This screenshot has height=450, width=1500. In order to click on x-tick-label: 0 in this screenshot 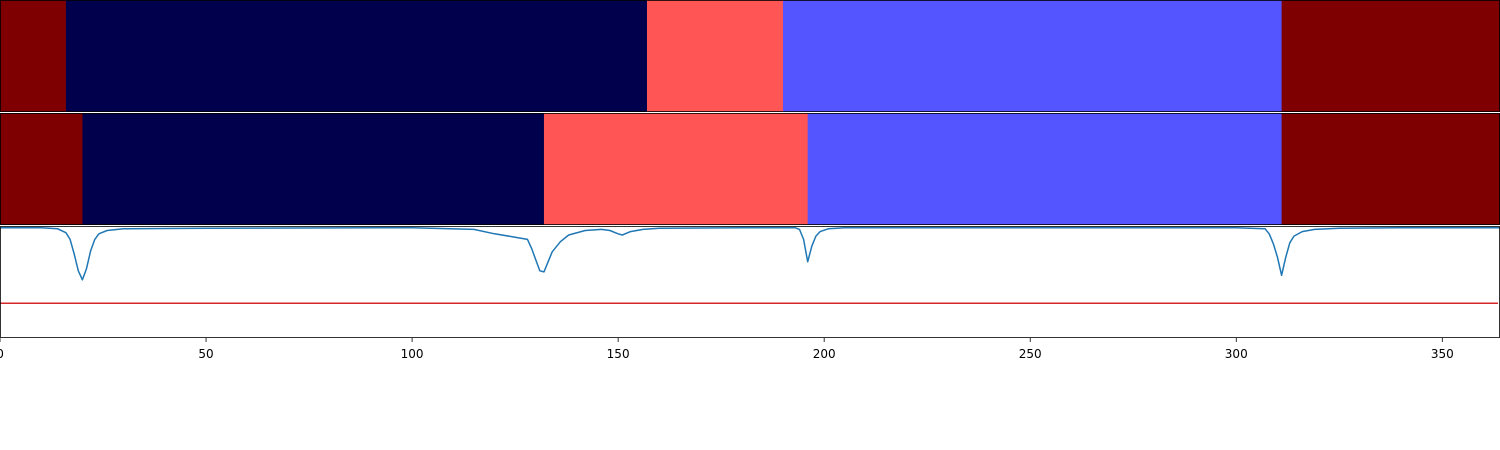, I will do `click(2, 354)`.